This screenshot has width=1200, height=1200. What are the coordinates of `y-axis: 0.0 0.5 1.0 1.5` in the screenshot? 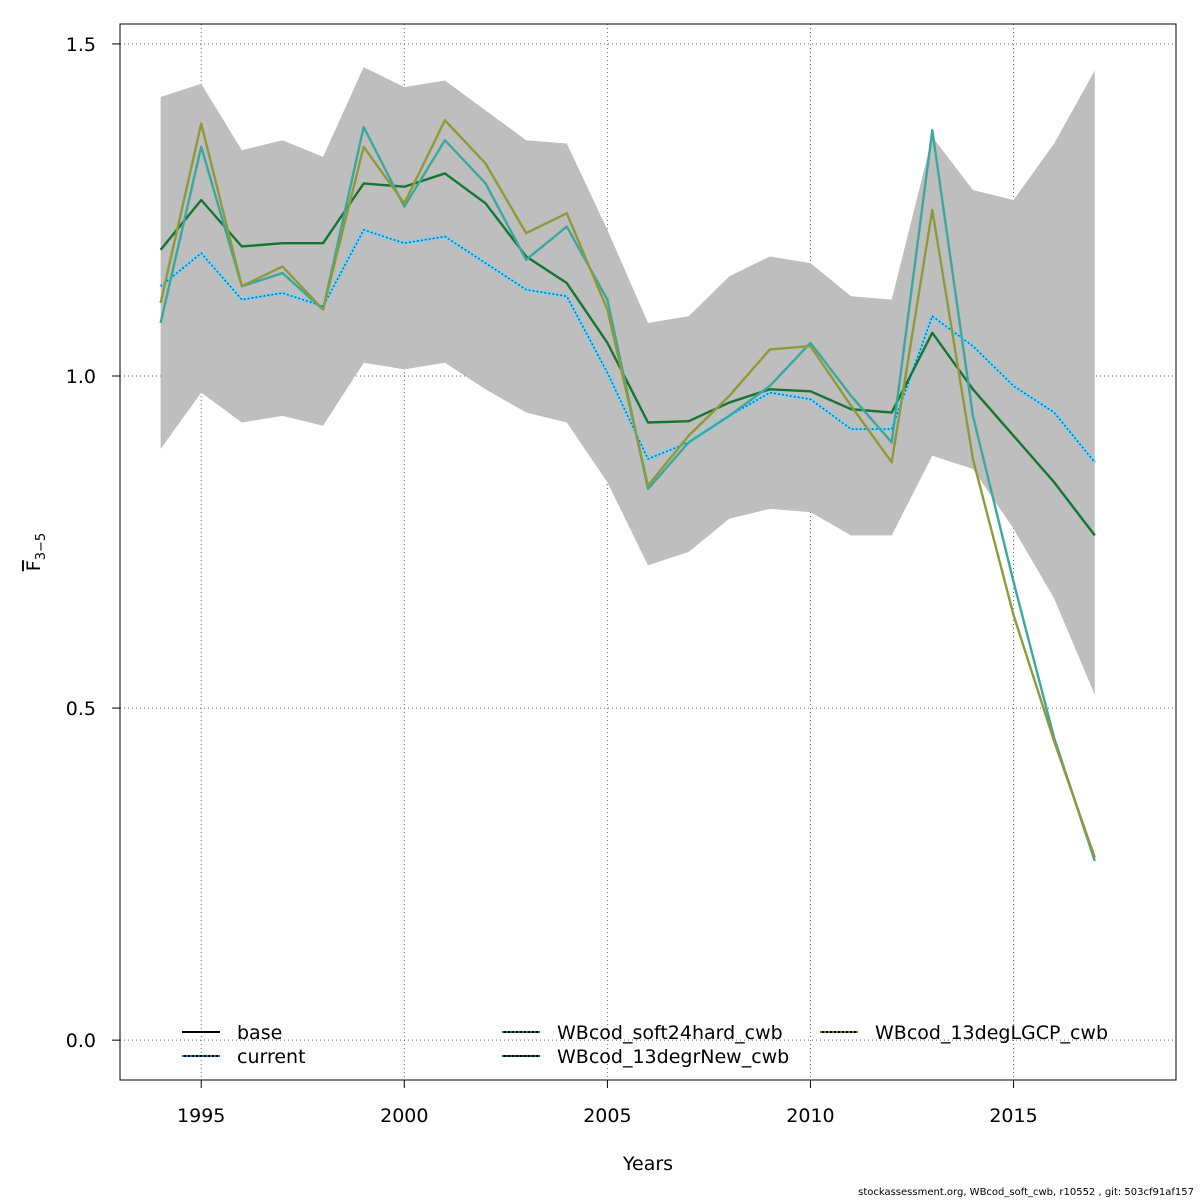 It's located at (93, 543).